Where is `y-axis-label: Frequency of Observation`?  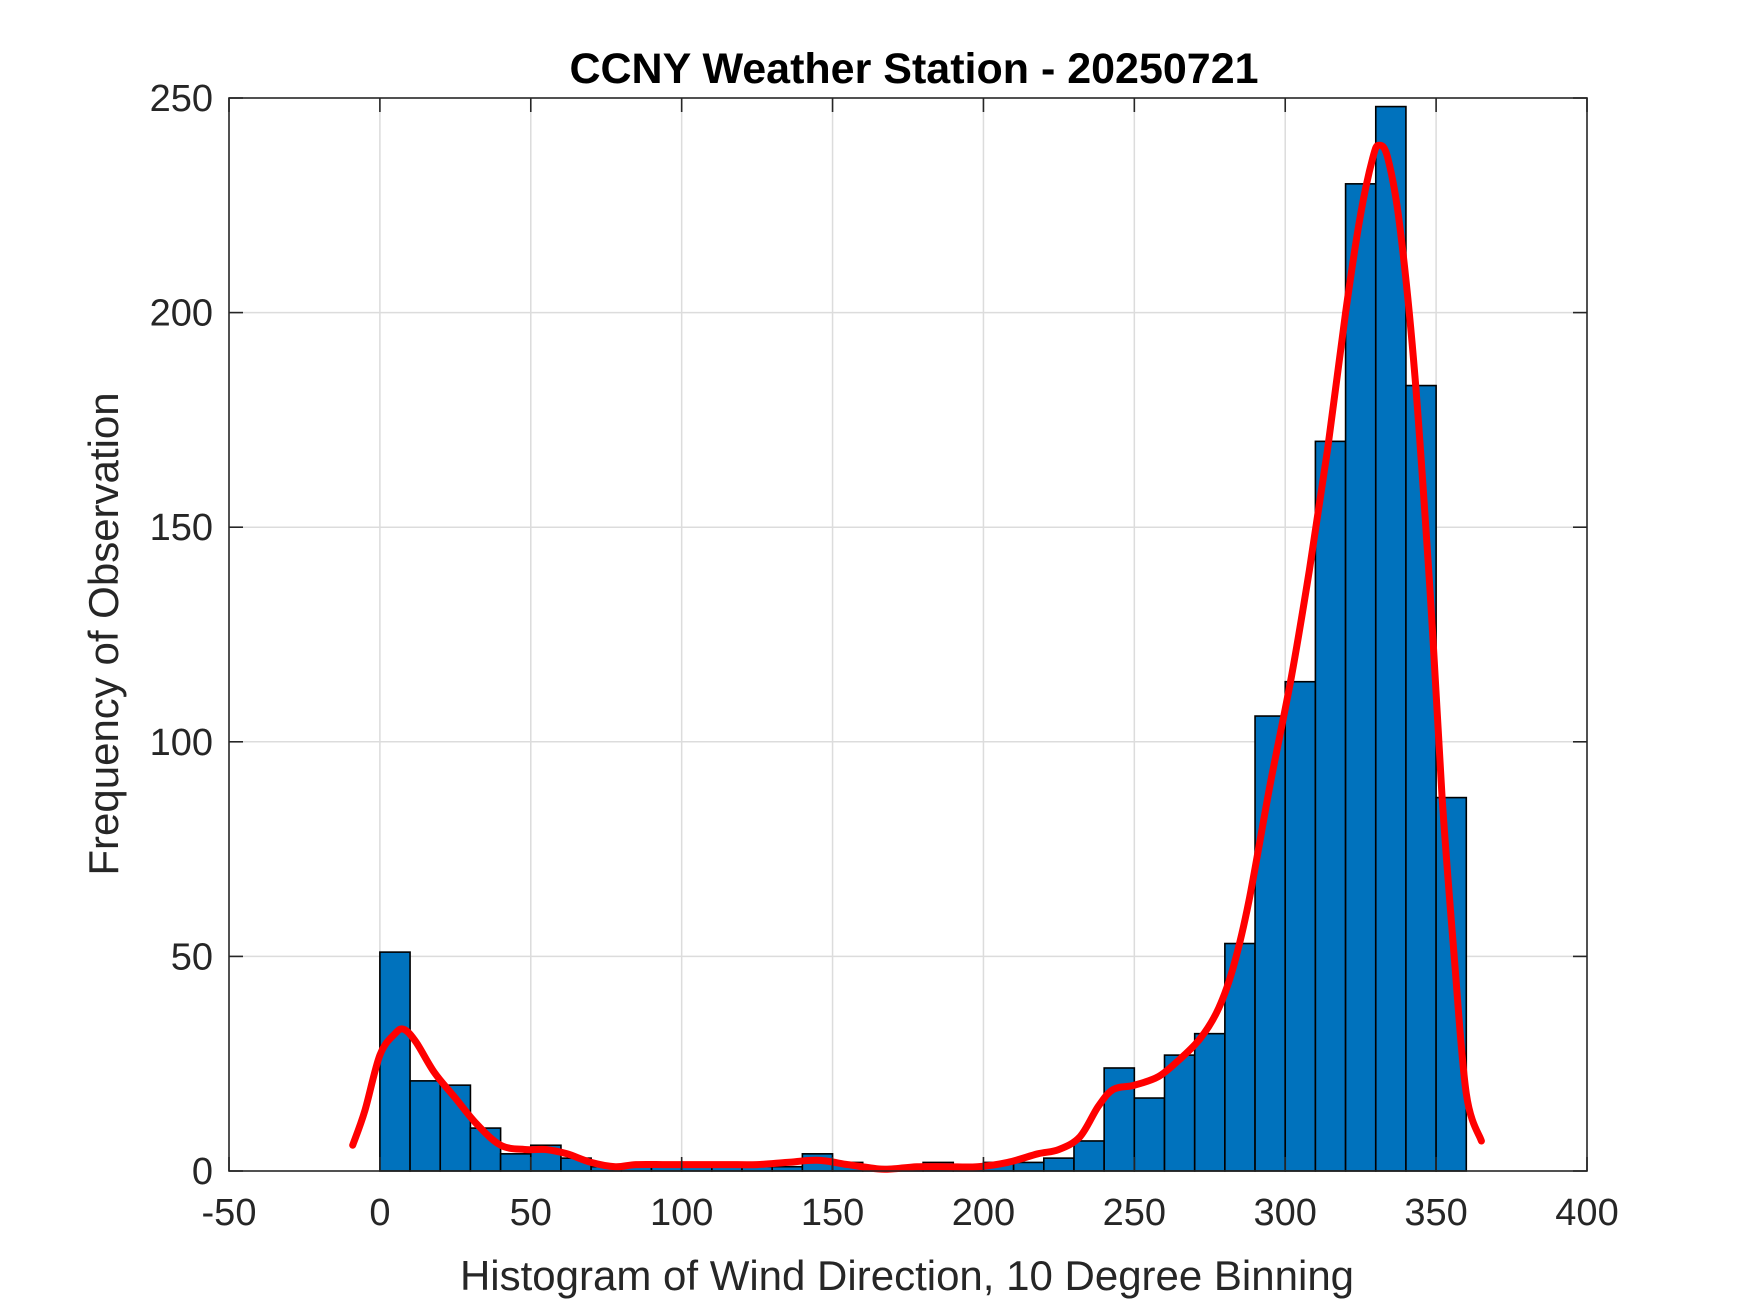 y-axis-label: Frequency of Observation is located at coordinates (103, 633).